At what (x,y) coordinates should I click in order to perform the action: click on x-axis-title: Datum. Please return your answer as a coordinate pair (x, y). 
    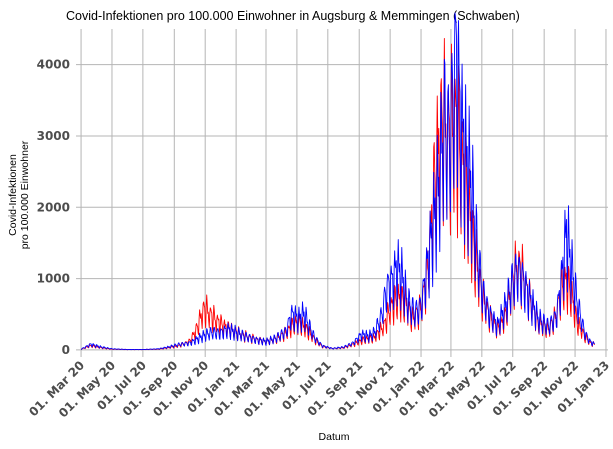
    Looking at the image, I should click on (334, 437).